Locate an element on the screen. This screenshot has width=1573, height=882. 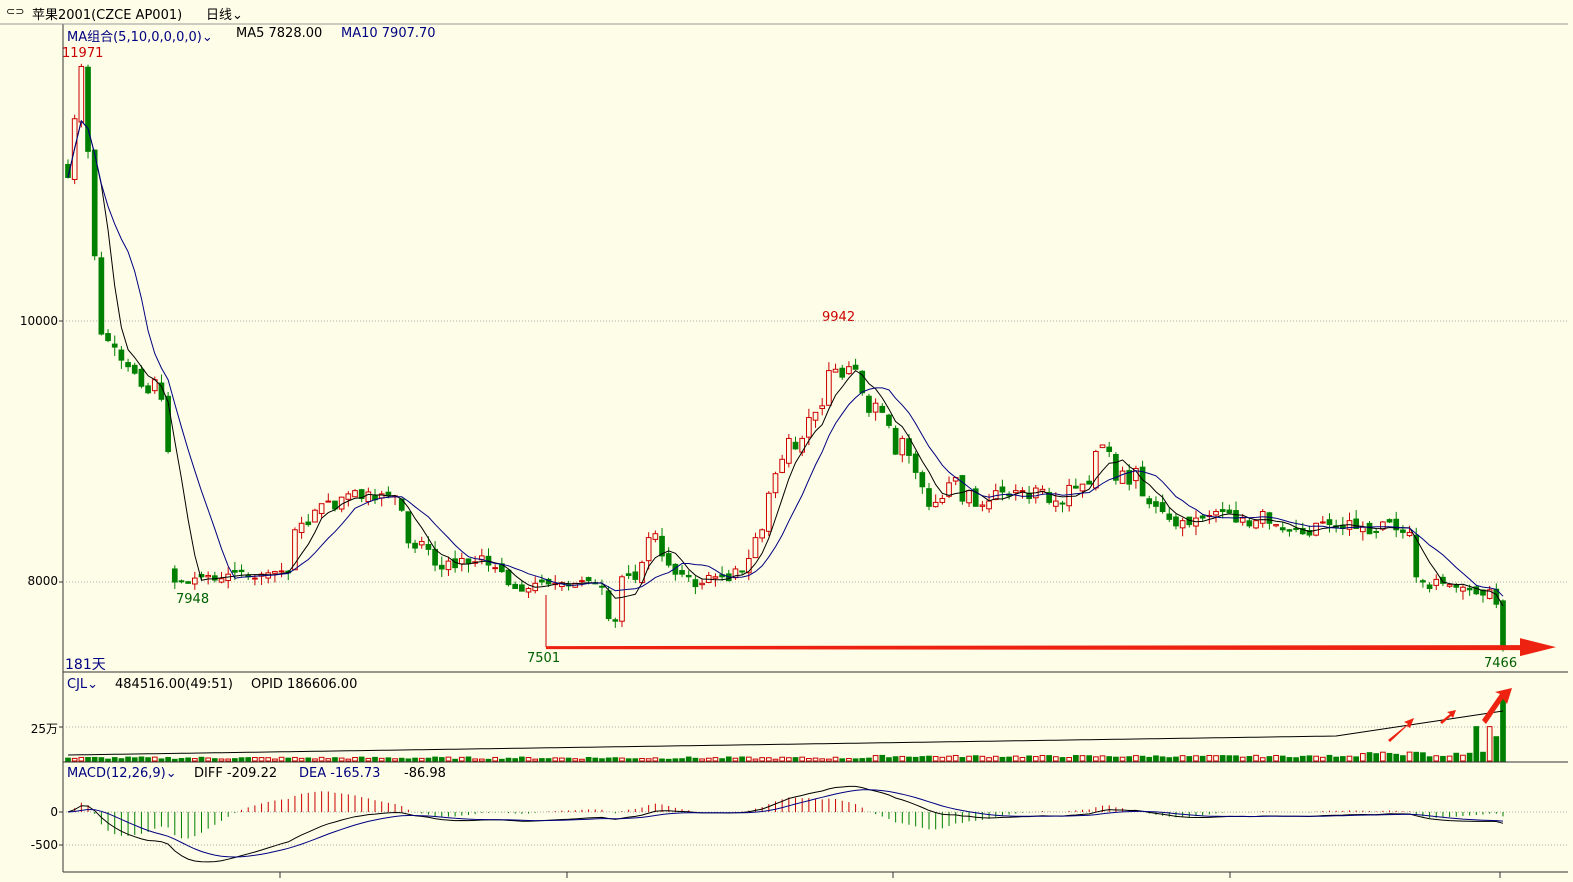
y-tick-8000: 8000 is located at coordinates (42, 581).